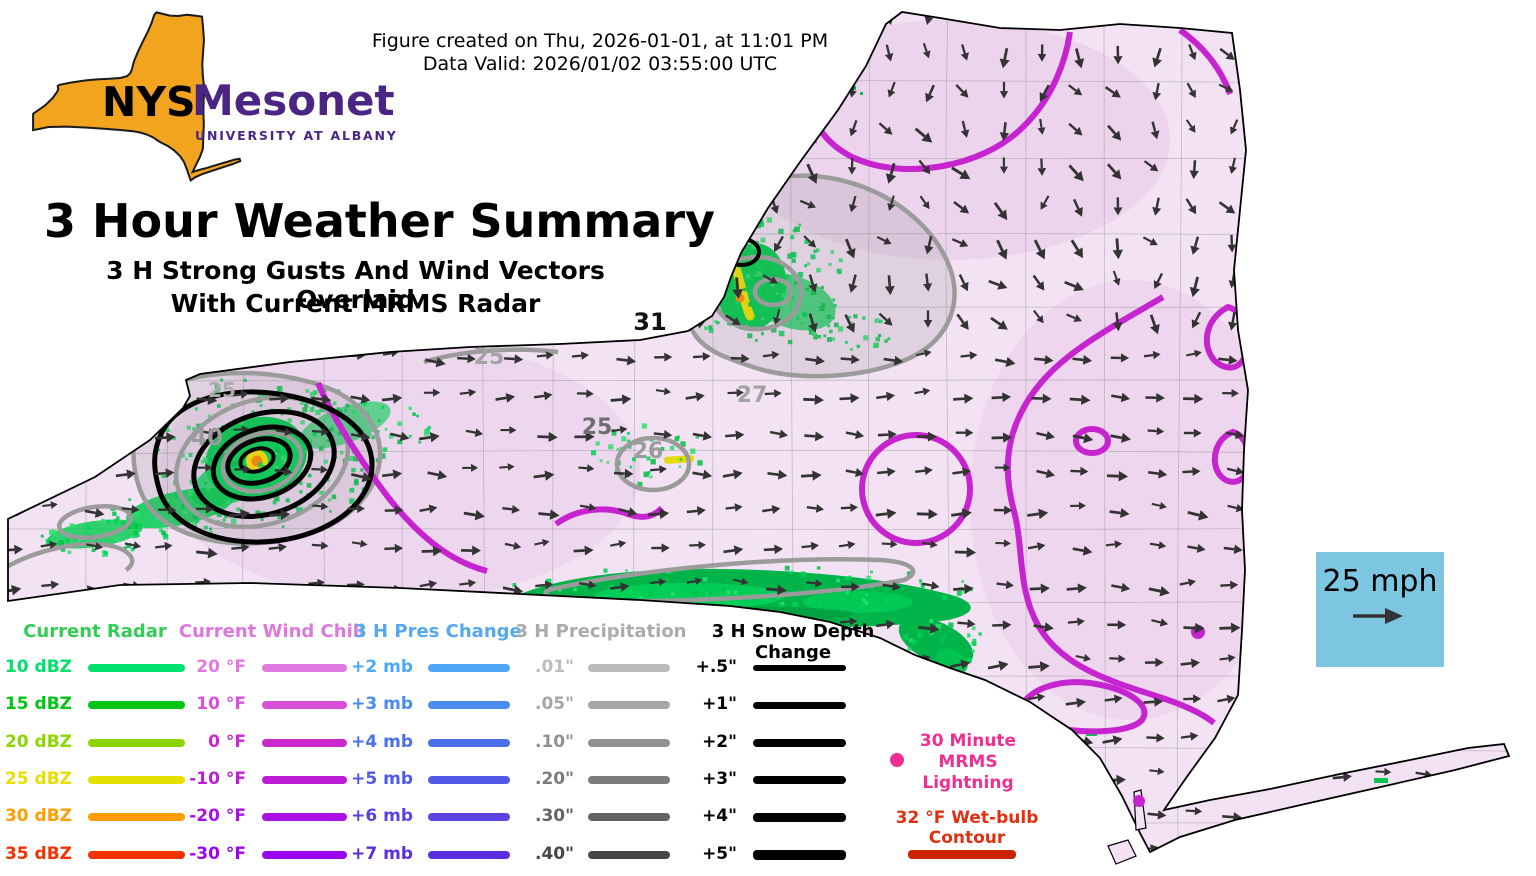  Describe the element at coordinates (1378, 616) in the screenshot. I see `wind-scale-arrow-icon` at that location.